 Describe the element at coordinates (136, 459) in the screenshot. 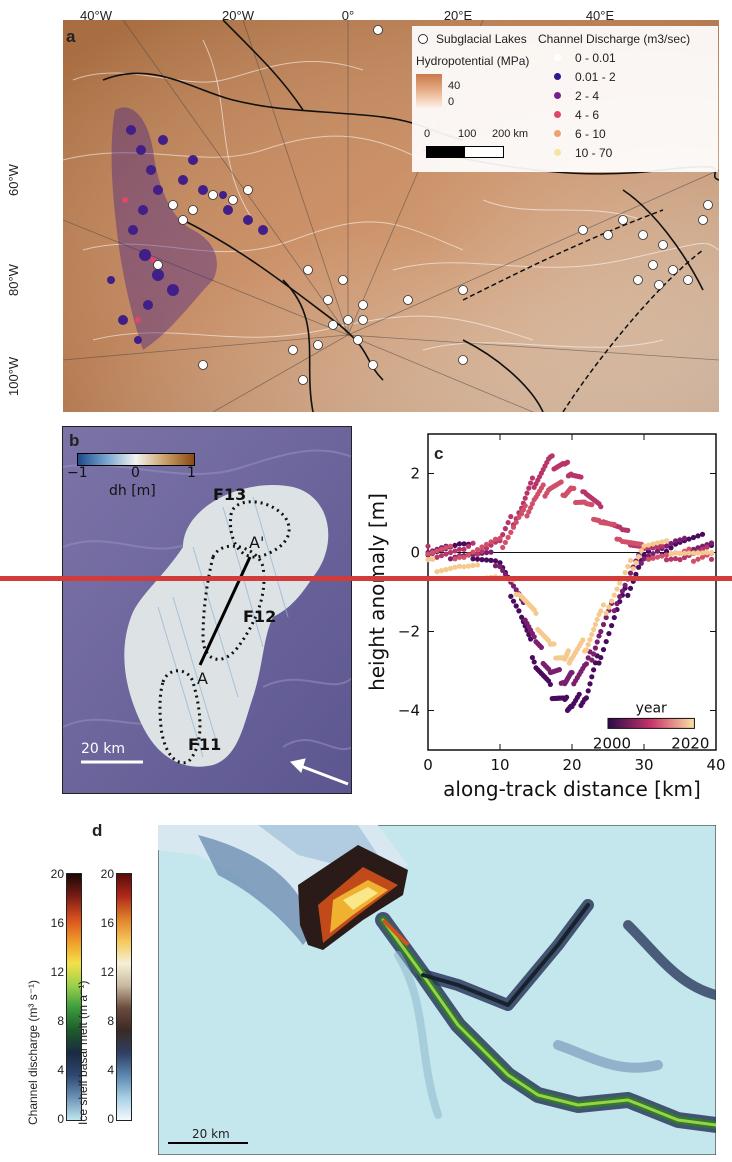

I see `dh-colorbar` at that location.